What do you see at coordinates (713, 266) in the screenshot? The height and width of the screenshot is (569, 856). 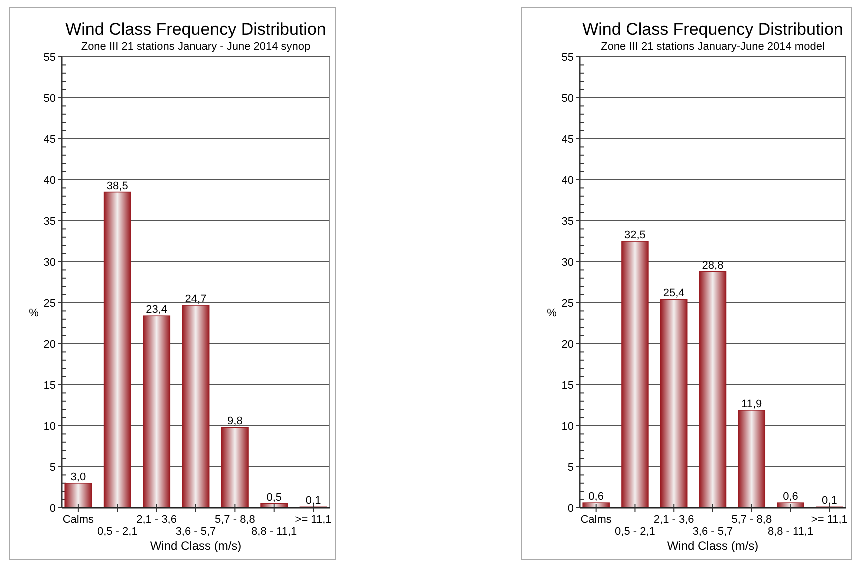 I see `data-label: 28,8` at bounding box center [713, 266].